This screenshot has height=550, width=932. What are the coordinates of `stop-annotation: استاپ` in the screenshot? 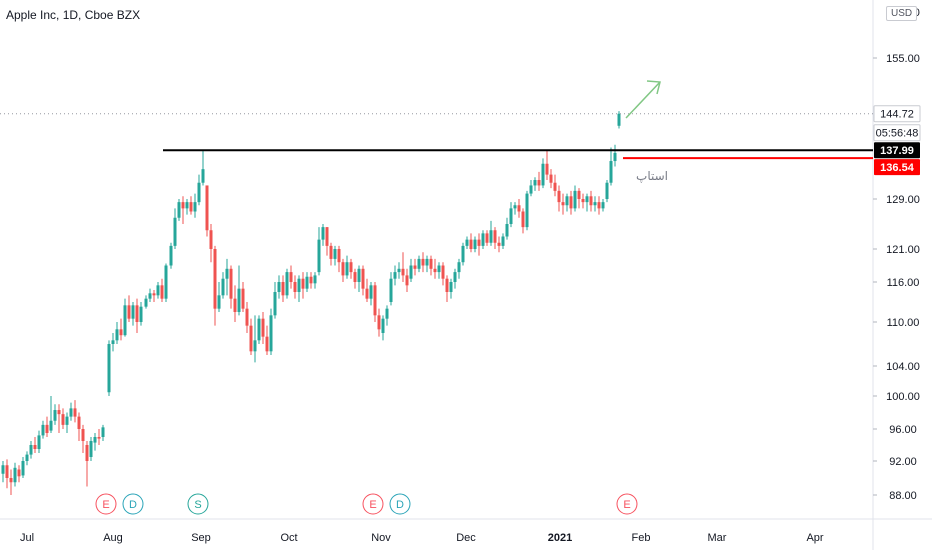 It's located at (652, 176).